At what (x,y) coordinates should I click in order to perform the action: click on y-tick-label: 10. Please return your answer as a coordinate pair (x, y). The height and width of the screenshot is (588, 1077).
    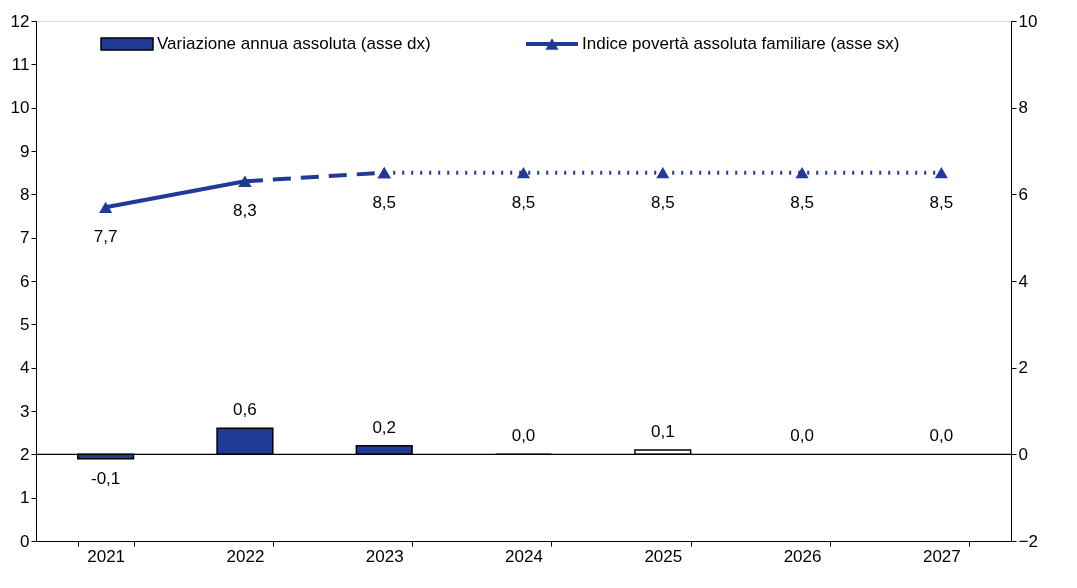
    Looking at the image, I should click on (20, 108).